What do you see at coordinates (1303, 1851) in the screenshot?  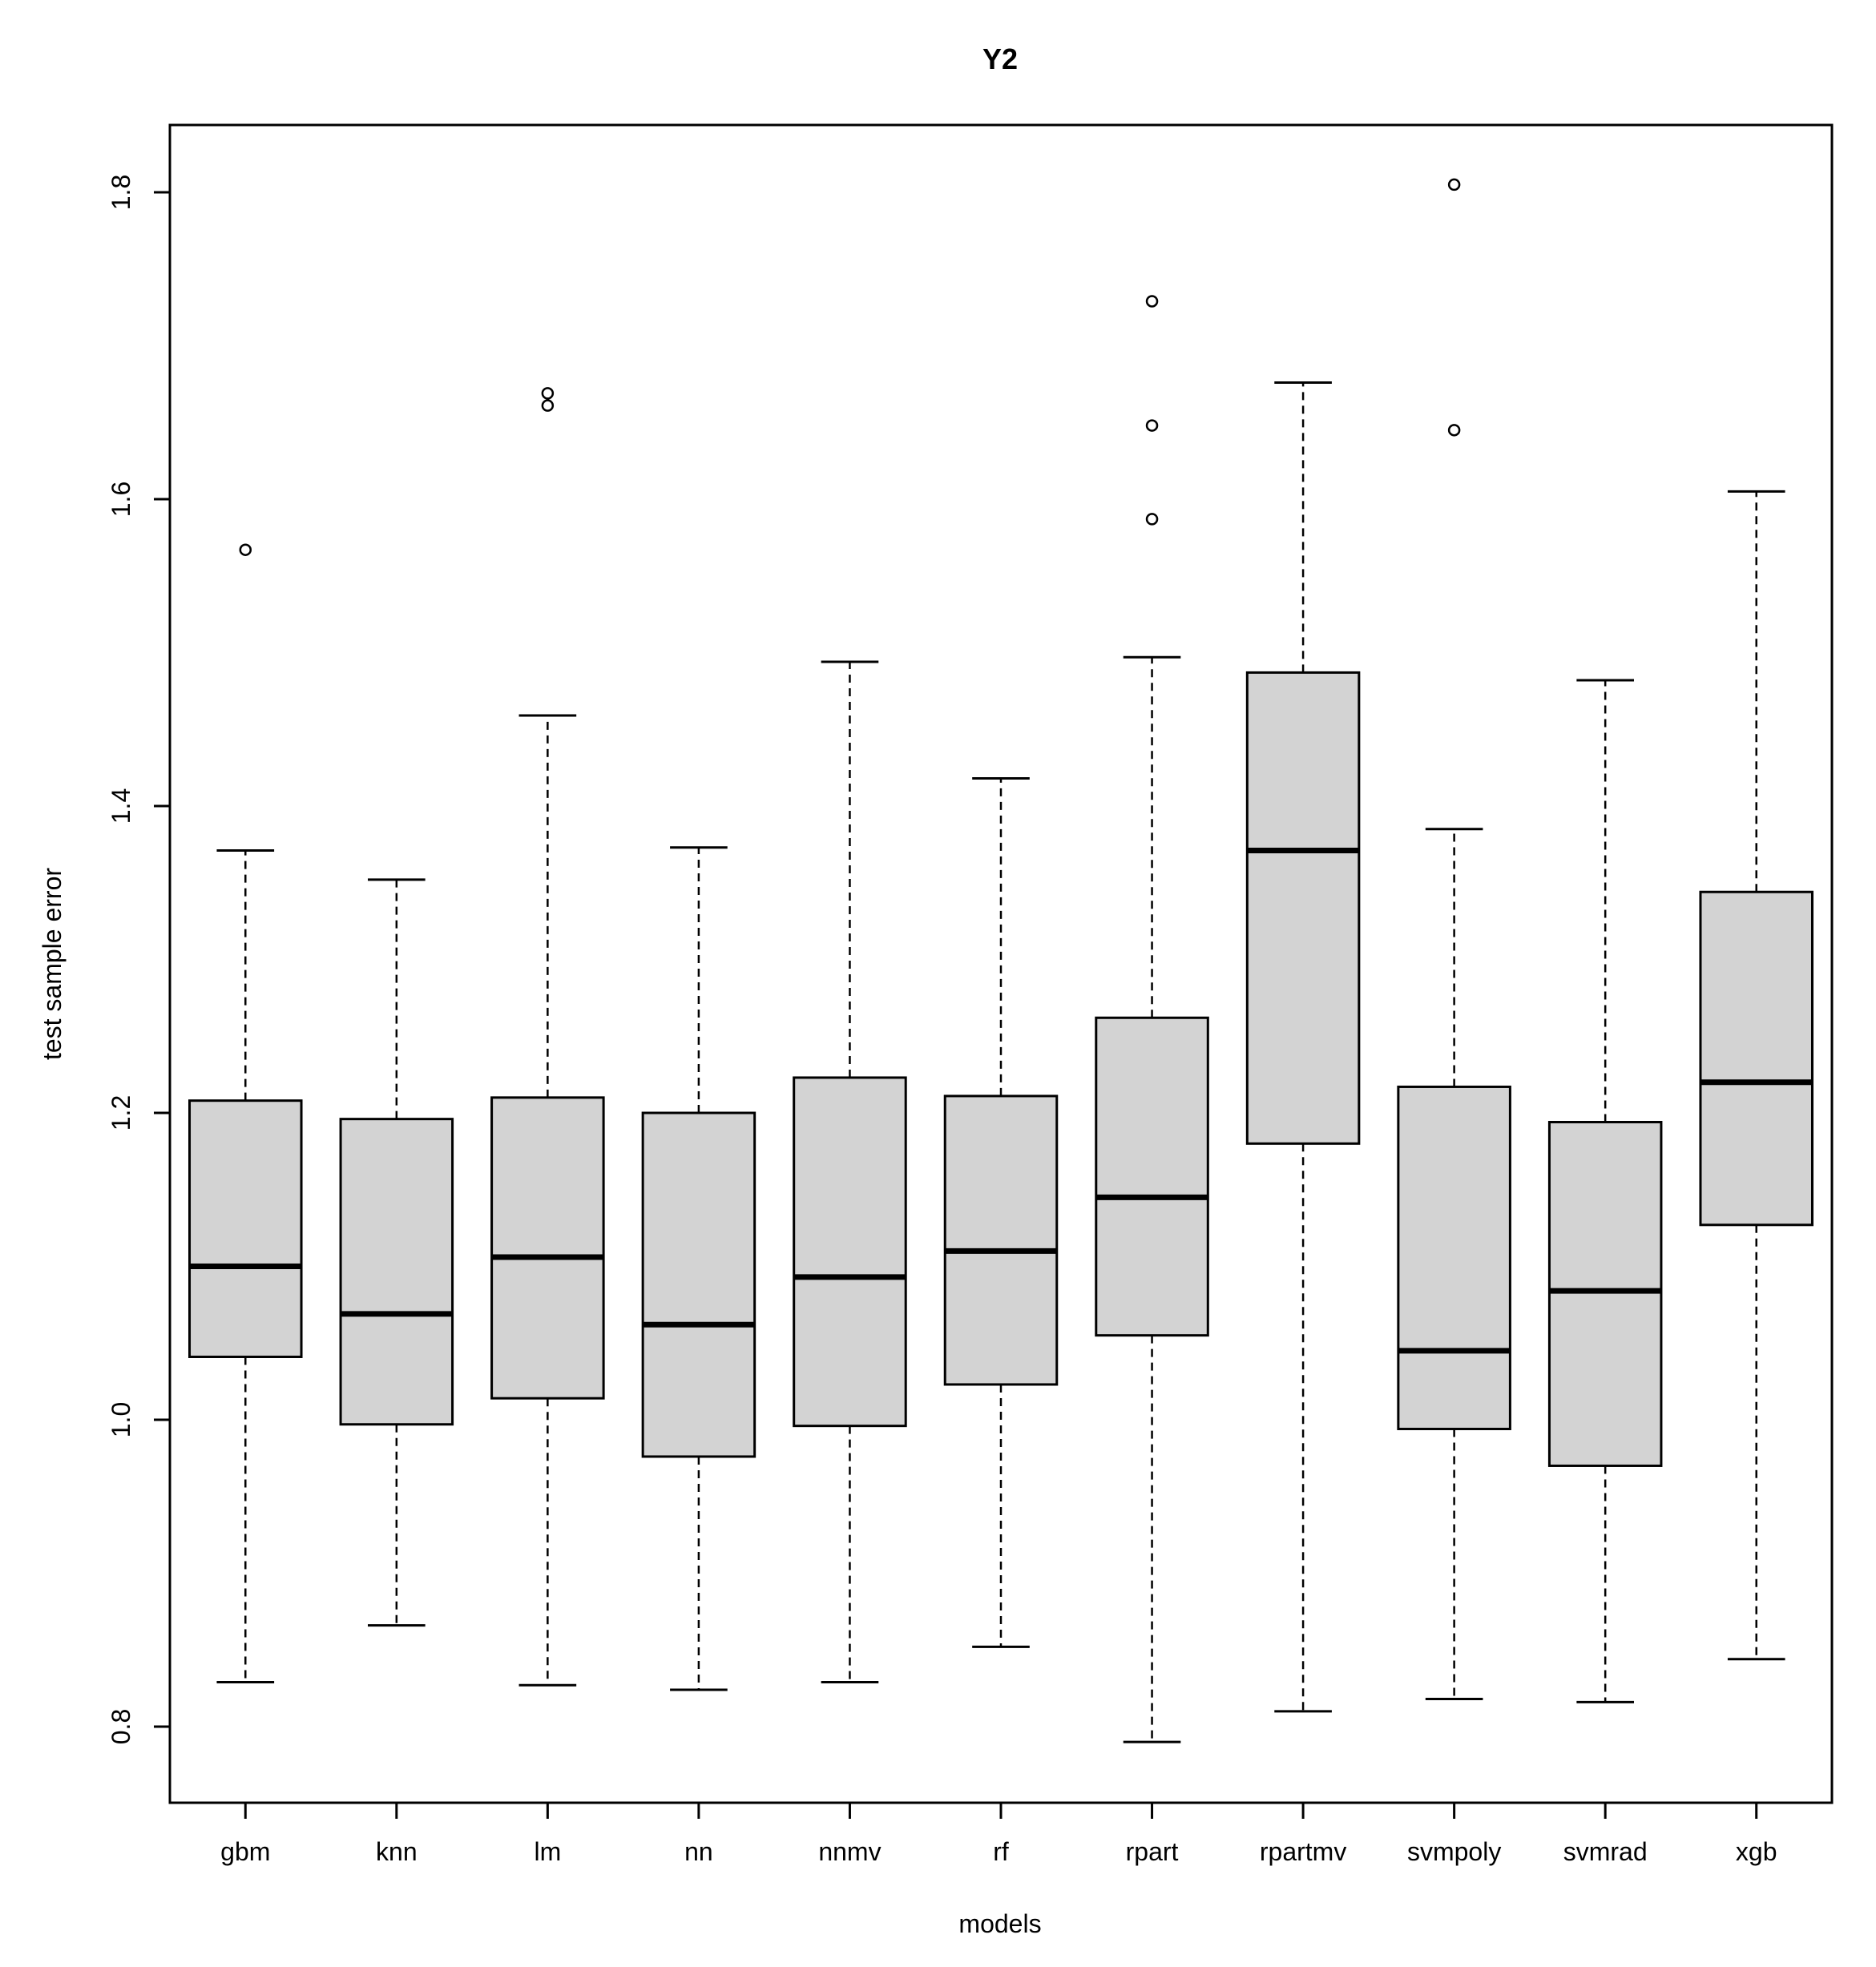 I see `x-tick-label-rpartmv: rpartmv` at bounding box center [1303, 1851].